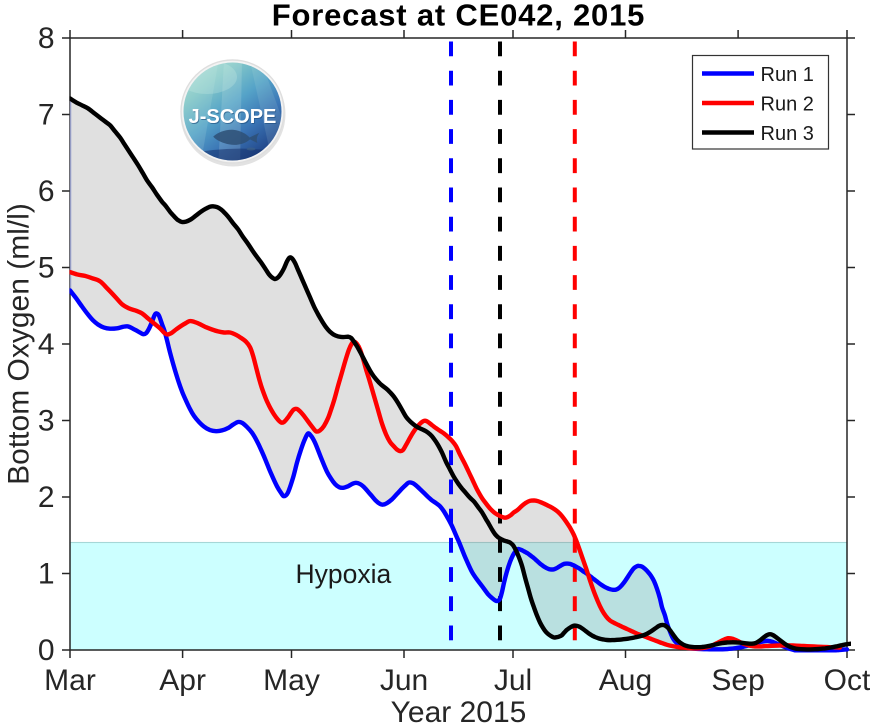  What do you see at coordinates (344, 574) in the screenshot?
I see `svg-text: Hypoxia` at bounding box center [344, 574].